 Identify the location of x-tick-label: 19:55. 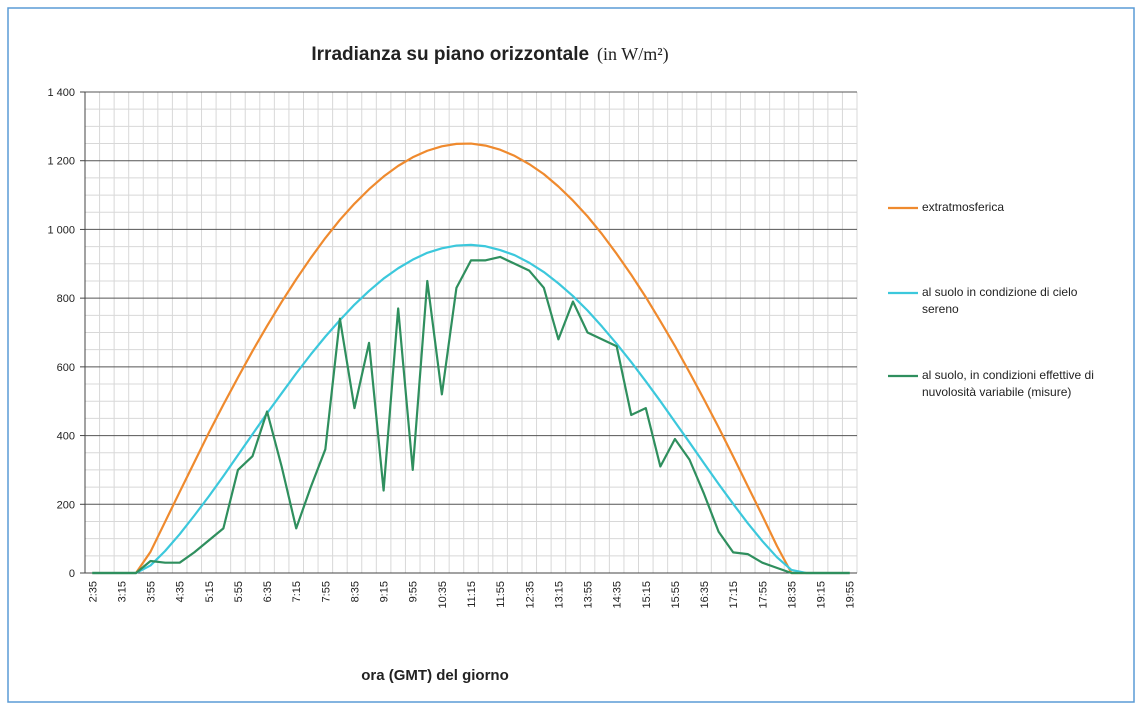
(851, 595).